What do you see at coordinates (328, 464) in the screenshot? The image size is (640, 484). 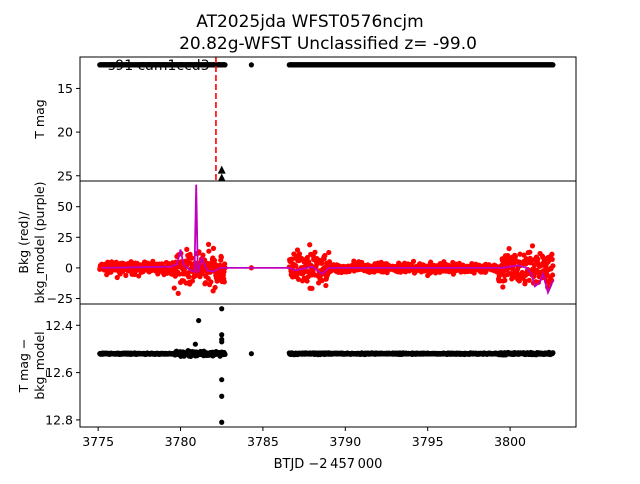 I see `x-axis-label: BTJD −2 457 000` at bounding box center [328, 464].